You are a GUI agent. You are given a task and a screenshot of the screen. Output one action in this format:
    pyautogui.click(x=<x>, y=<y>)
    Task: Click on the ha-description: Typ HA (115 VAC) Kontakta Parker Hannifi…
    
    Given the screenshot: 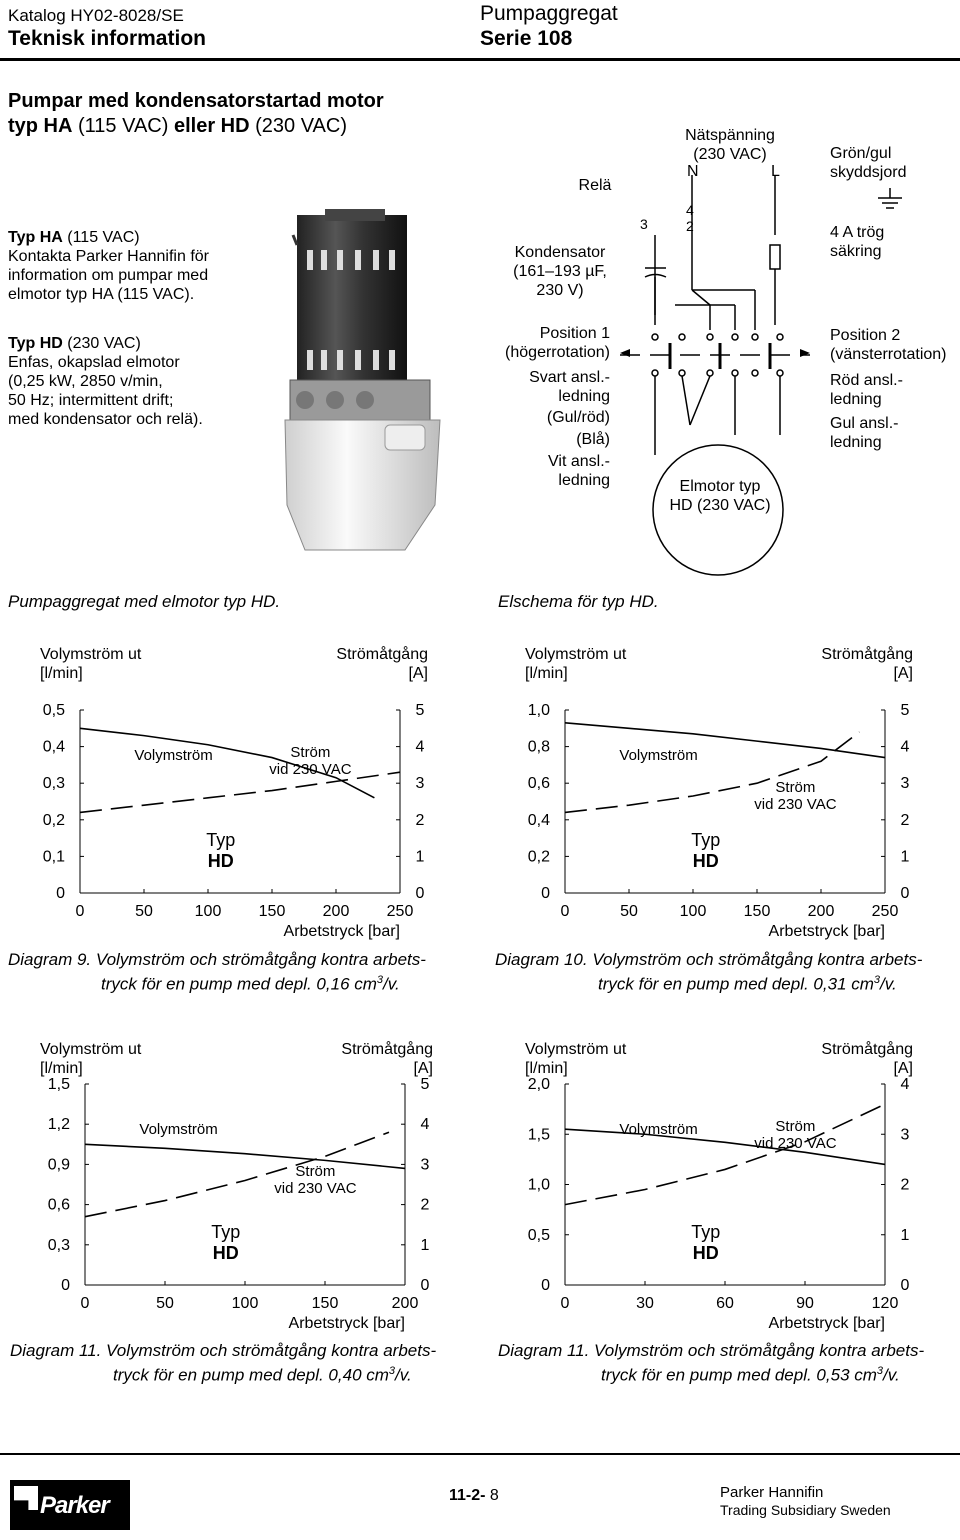 What is the action you would take?
    pyautogui.click(x=108, y=266)
    